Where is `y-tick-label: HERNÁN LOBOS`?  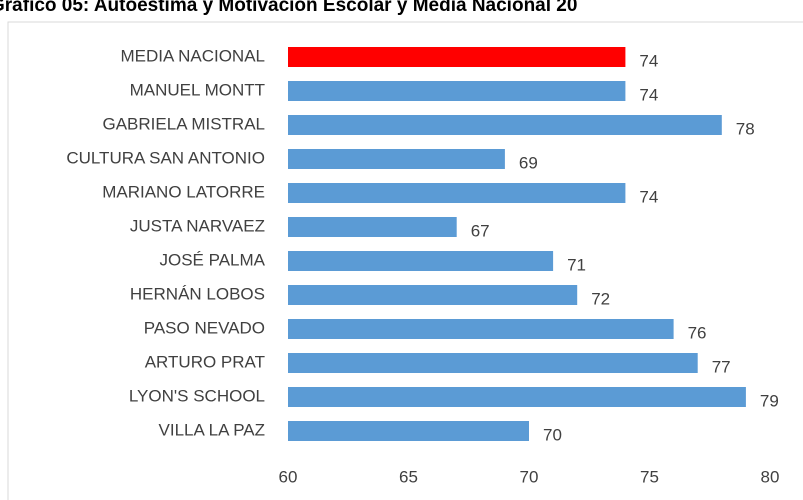 y-tick-label: HERNÁN LOBOS is located at coordinates (197, 293).